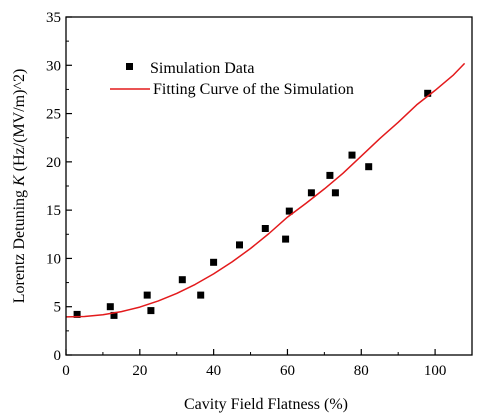 Image resolution: width=484 pixels, height=415 pixels. Describe the element at coordinates (66, 371) in the screenshot. I see `x-tick-label: 0` at that location.